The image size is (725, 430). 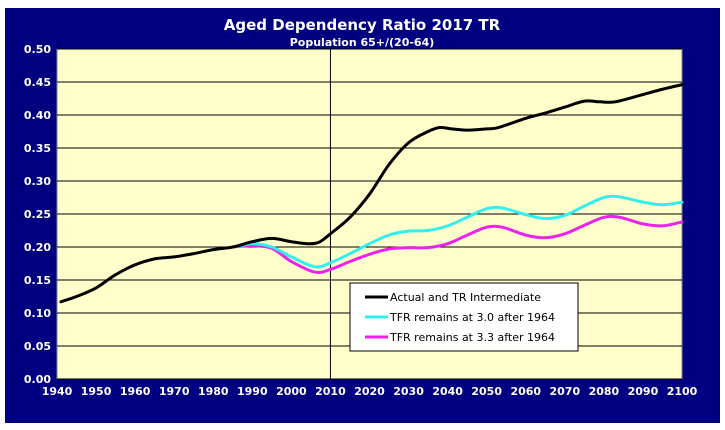 I want to click on x-tick-label: 2080, so click(x=604, y=391).